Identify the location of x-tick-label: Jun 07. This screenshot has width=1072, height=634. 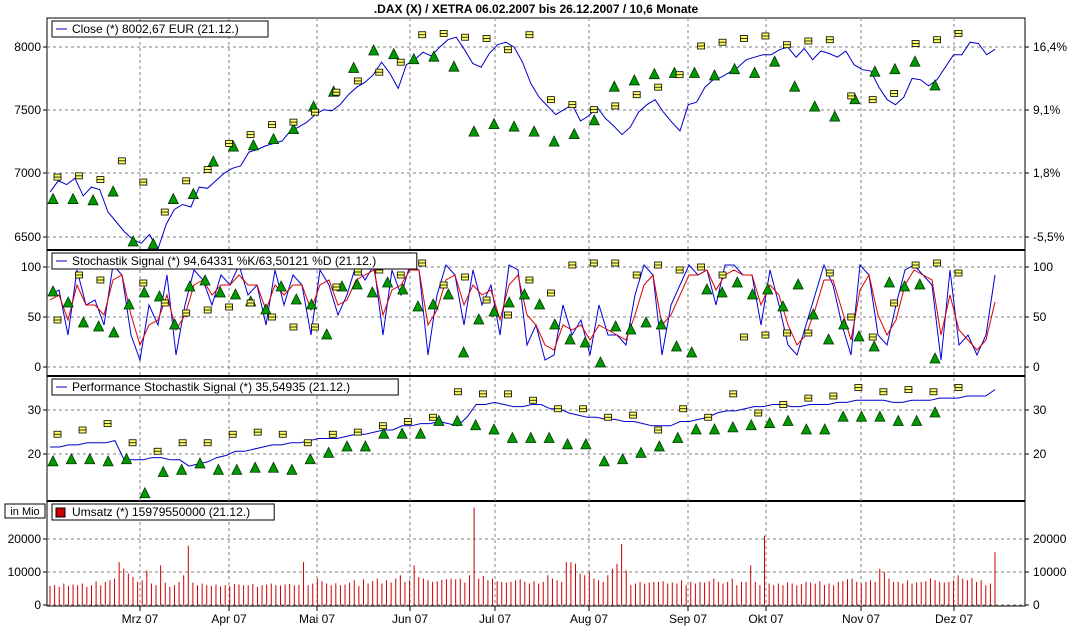
(410, 619).